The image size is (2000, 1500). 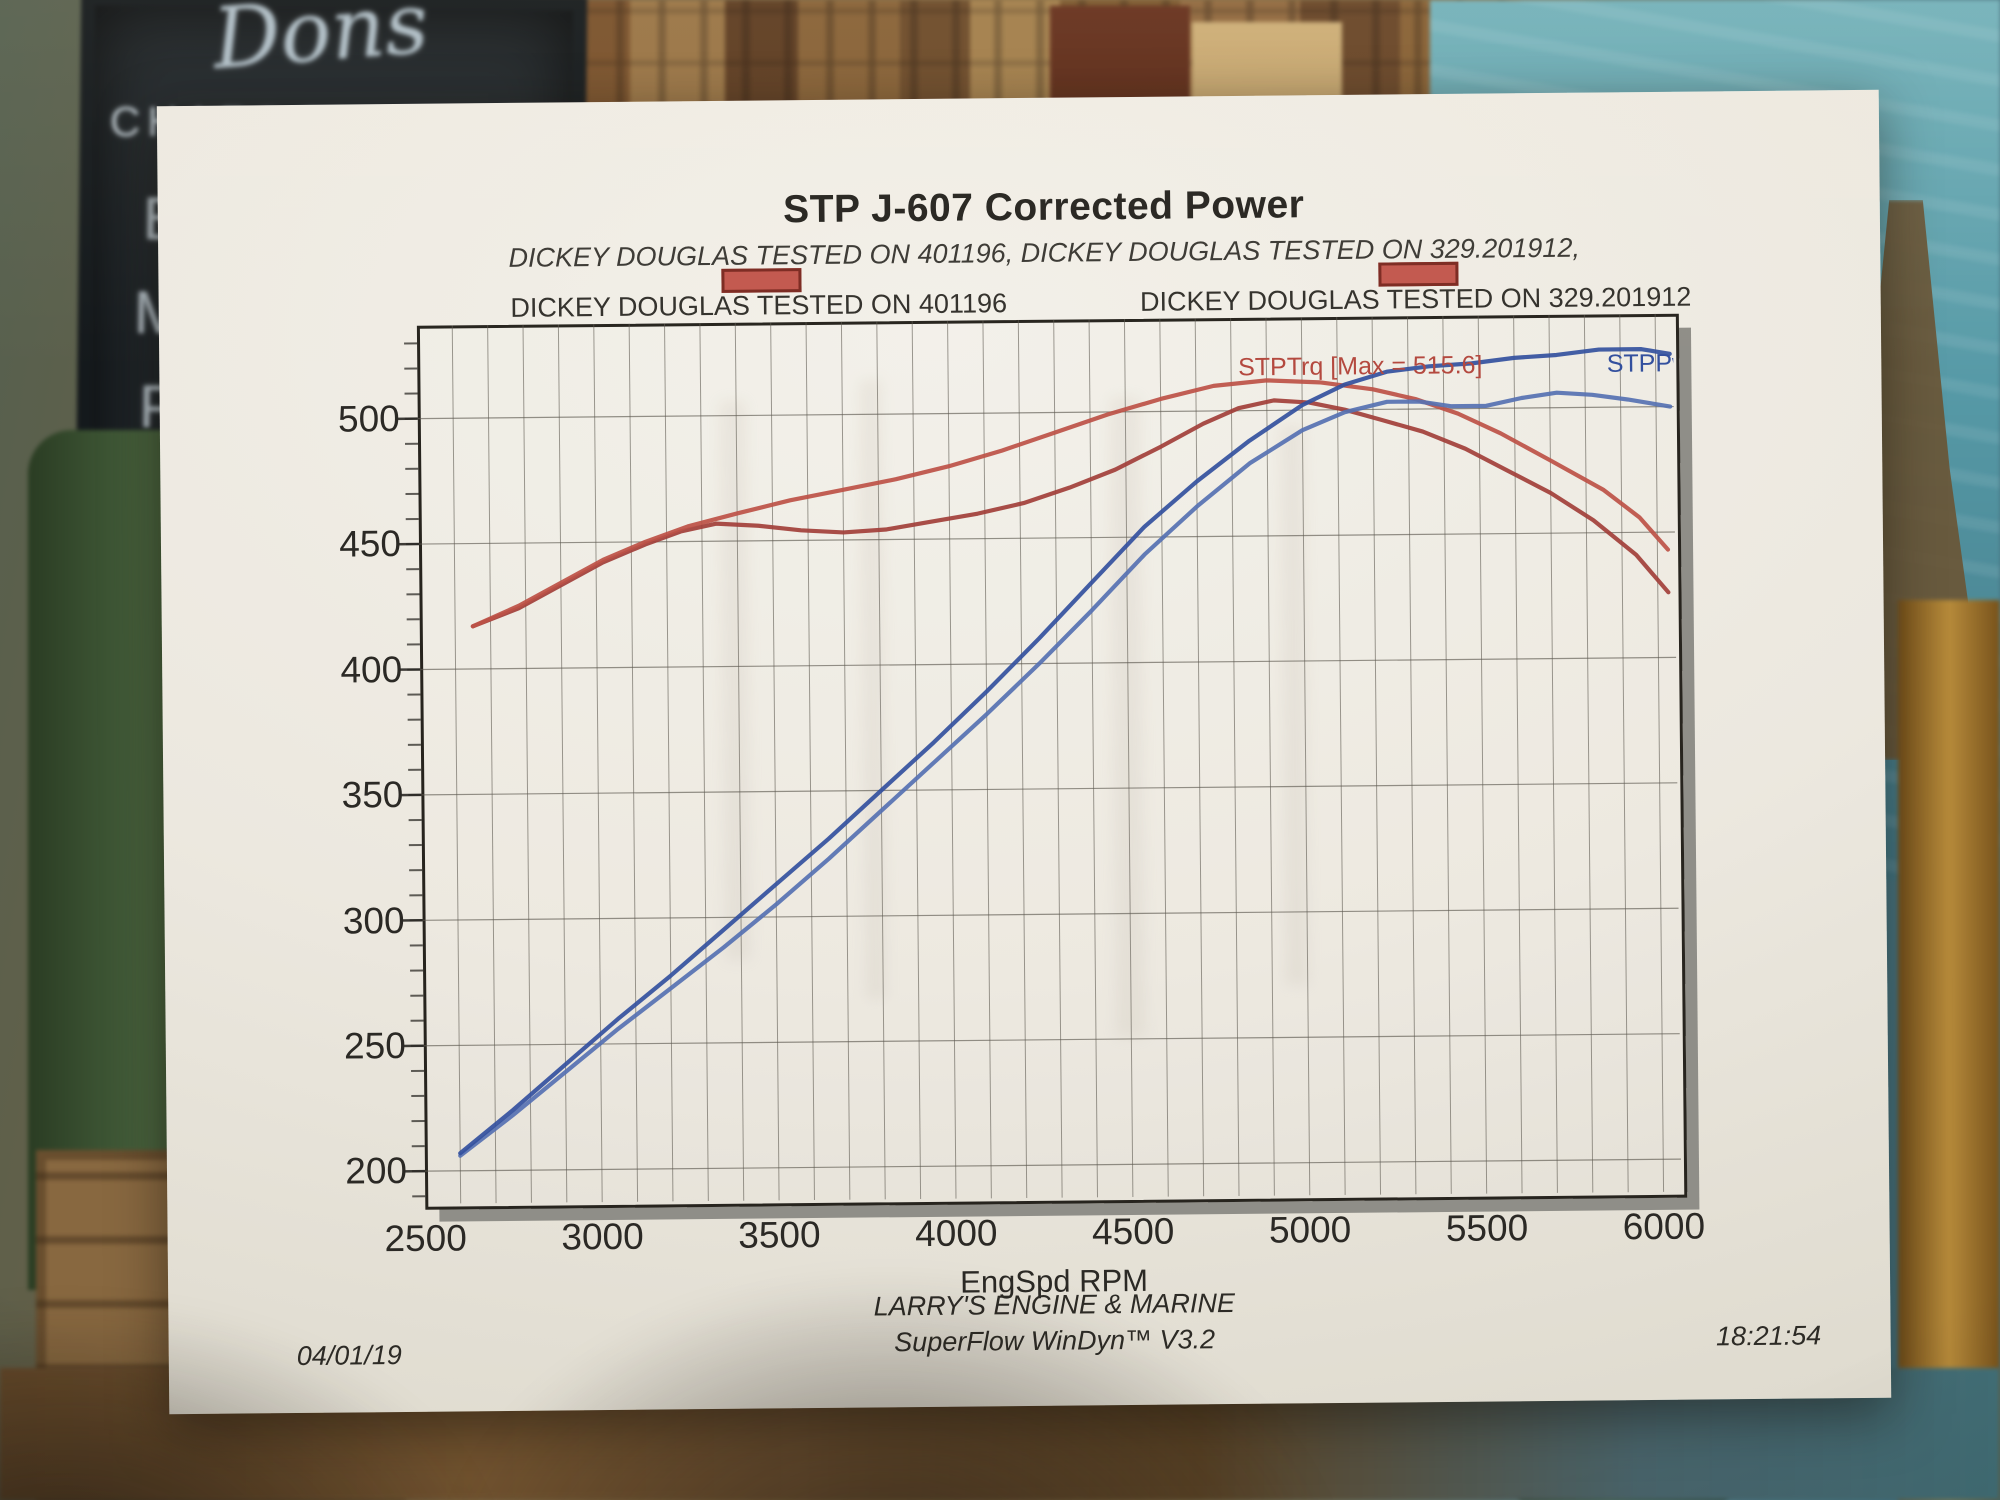 I want to click on y-tick-label: 450, so click(x=370, y=544).